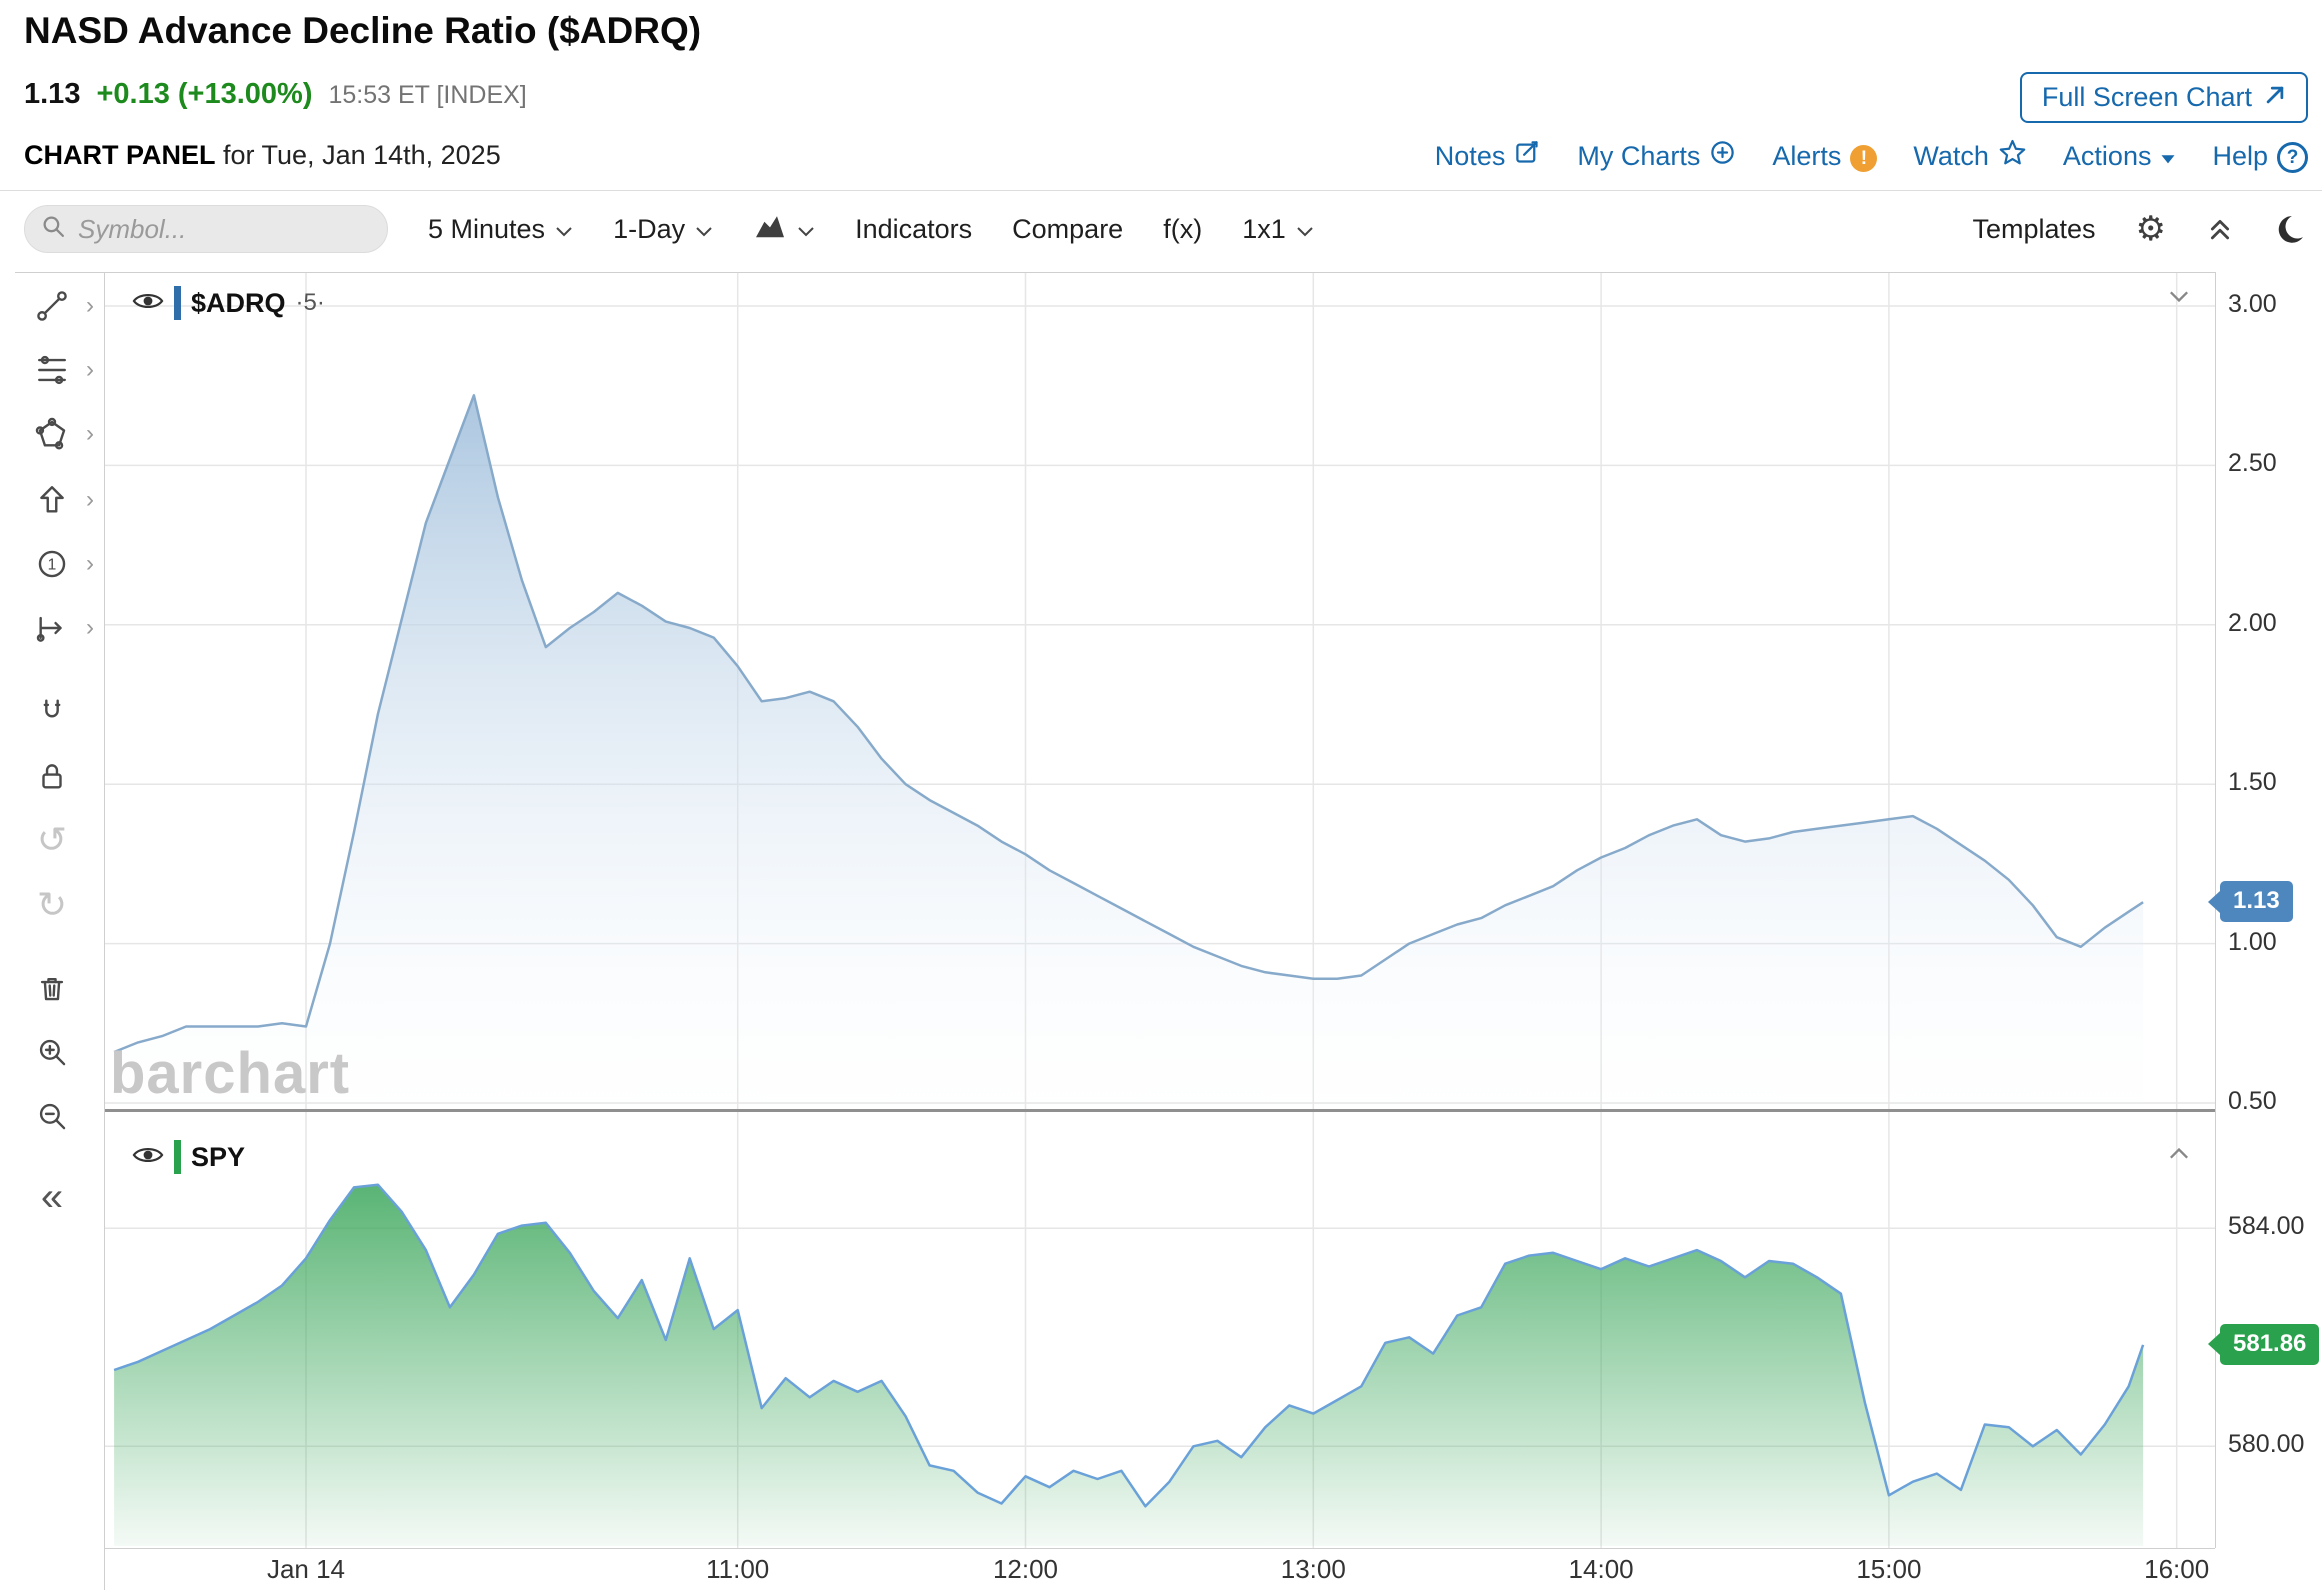  I want to click on spy-pane-label: SPY, so click(188, 1157).